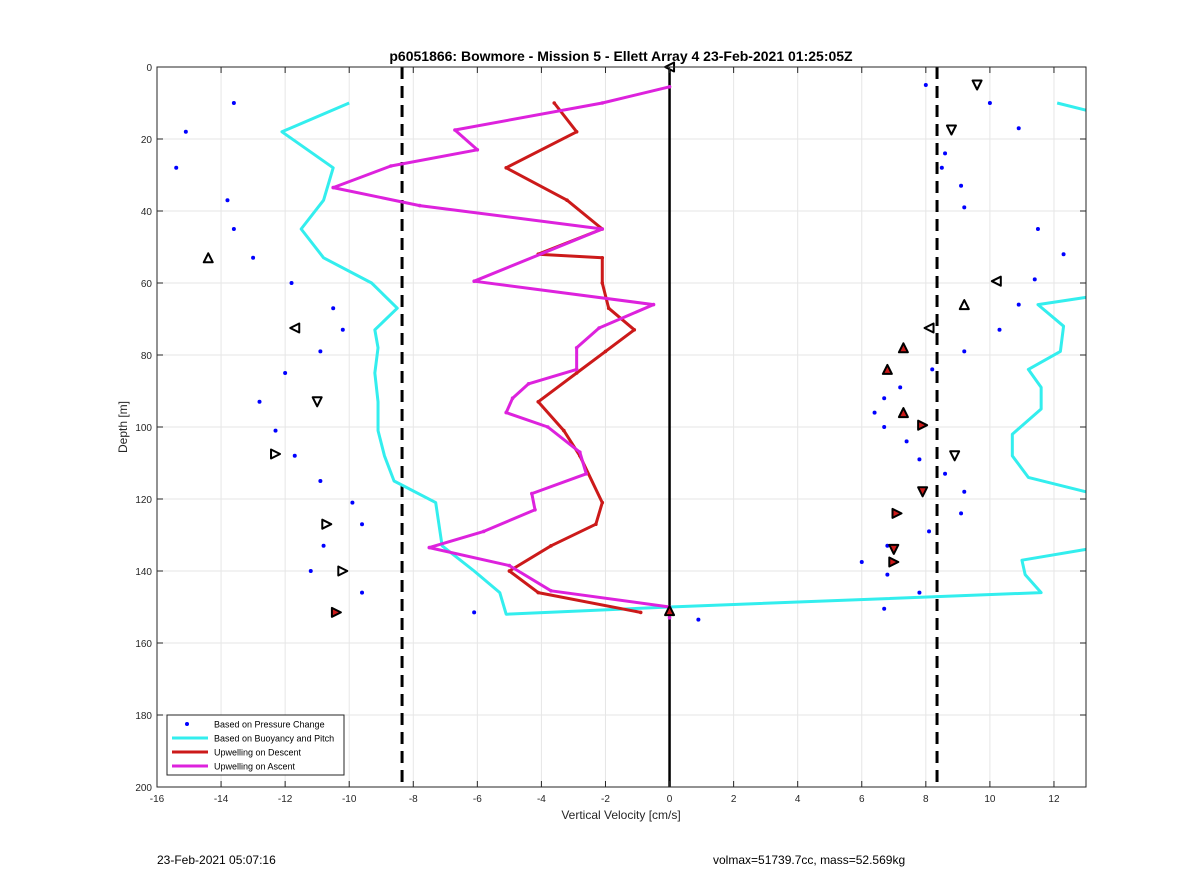 Image resolution: width=1200 pixels, height=885 pixels. I want to click on triangle-marker-left, so click(929, 328).